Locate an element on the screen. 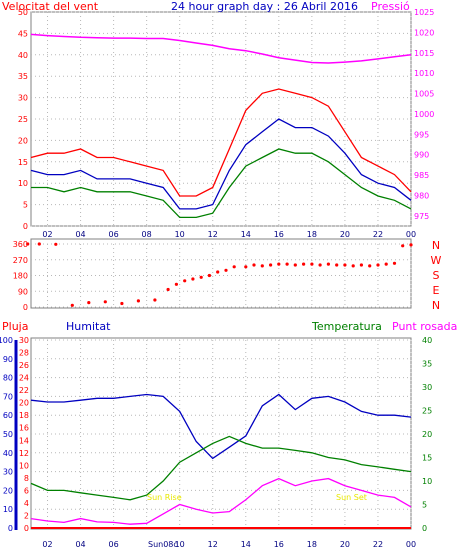 The height and width of the screenshot is (555, 462). wind-speed-tick-label: 20 is located at coordinates (23, 140).